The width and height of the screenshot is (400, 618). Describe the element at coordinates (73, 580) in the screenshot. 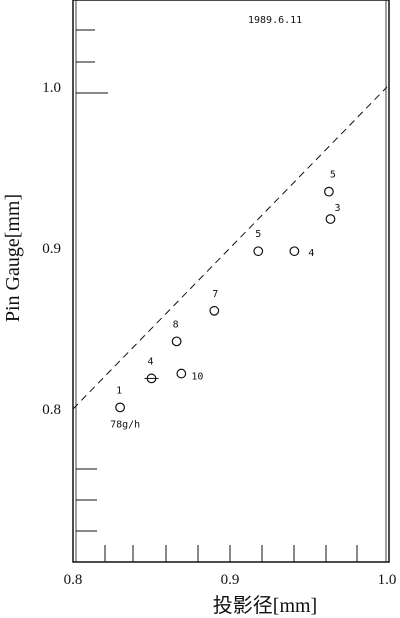

I see `x-tick-label: 0.8` at that location.